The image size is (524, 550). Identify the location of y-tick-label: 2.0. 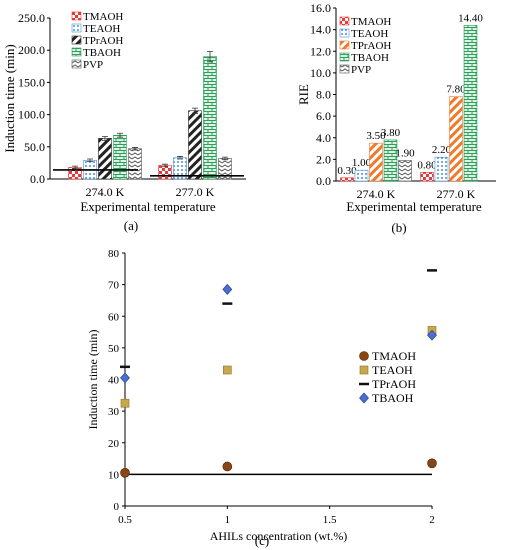
(323, 159).